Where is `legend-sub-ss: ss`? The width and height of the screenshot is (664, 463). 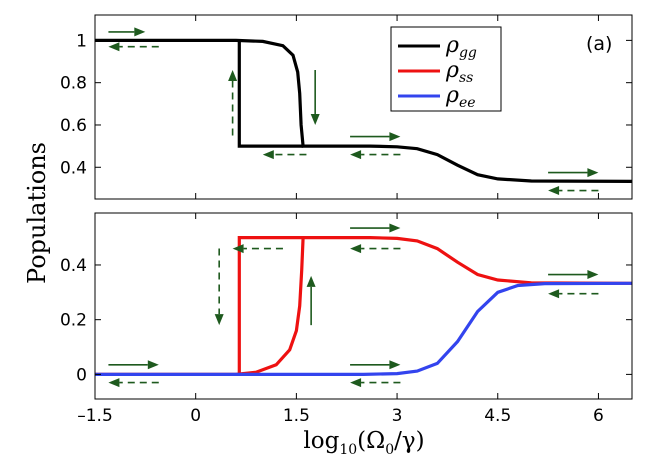
legend-sub-ss: ss is located at coordinates (466, 78).